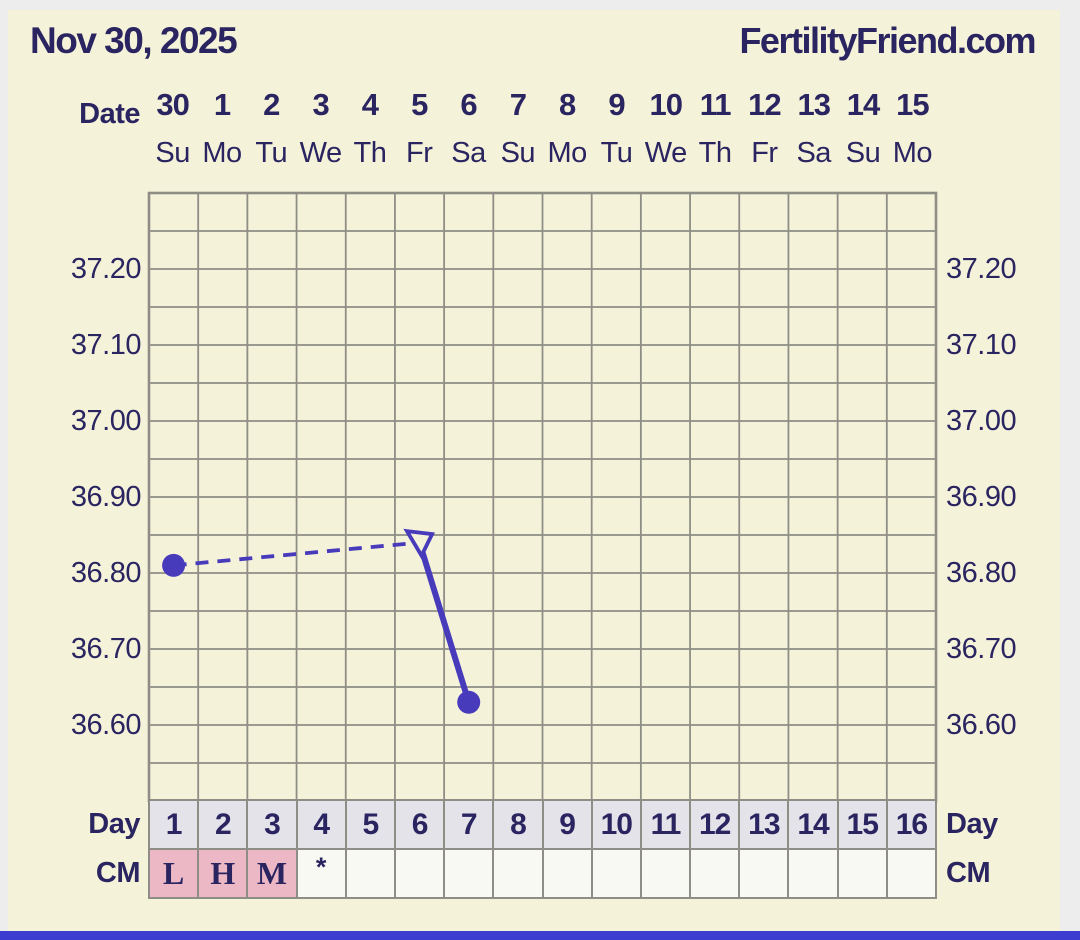 The width and height of the screenshot is (1080, 940). I want to click on temp-axis-label-left: 37.10, so click(106, 345).